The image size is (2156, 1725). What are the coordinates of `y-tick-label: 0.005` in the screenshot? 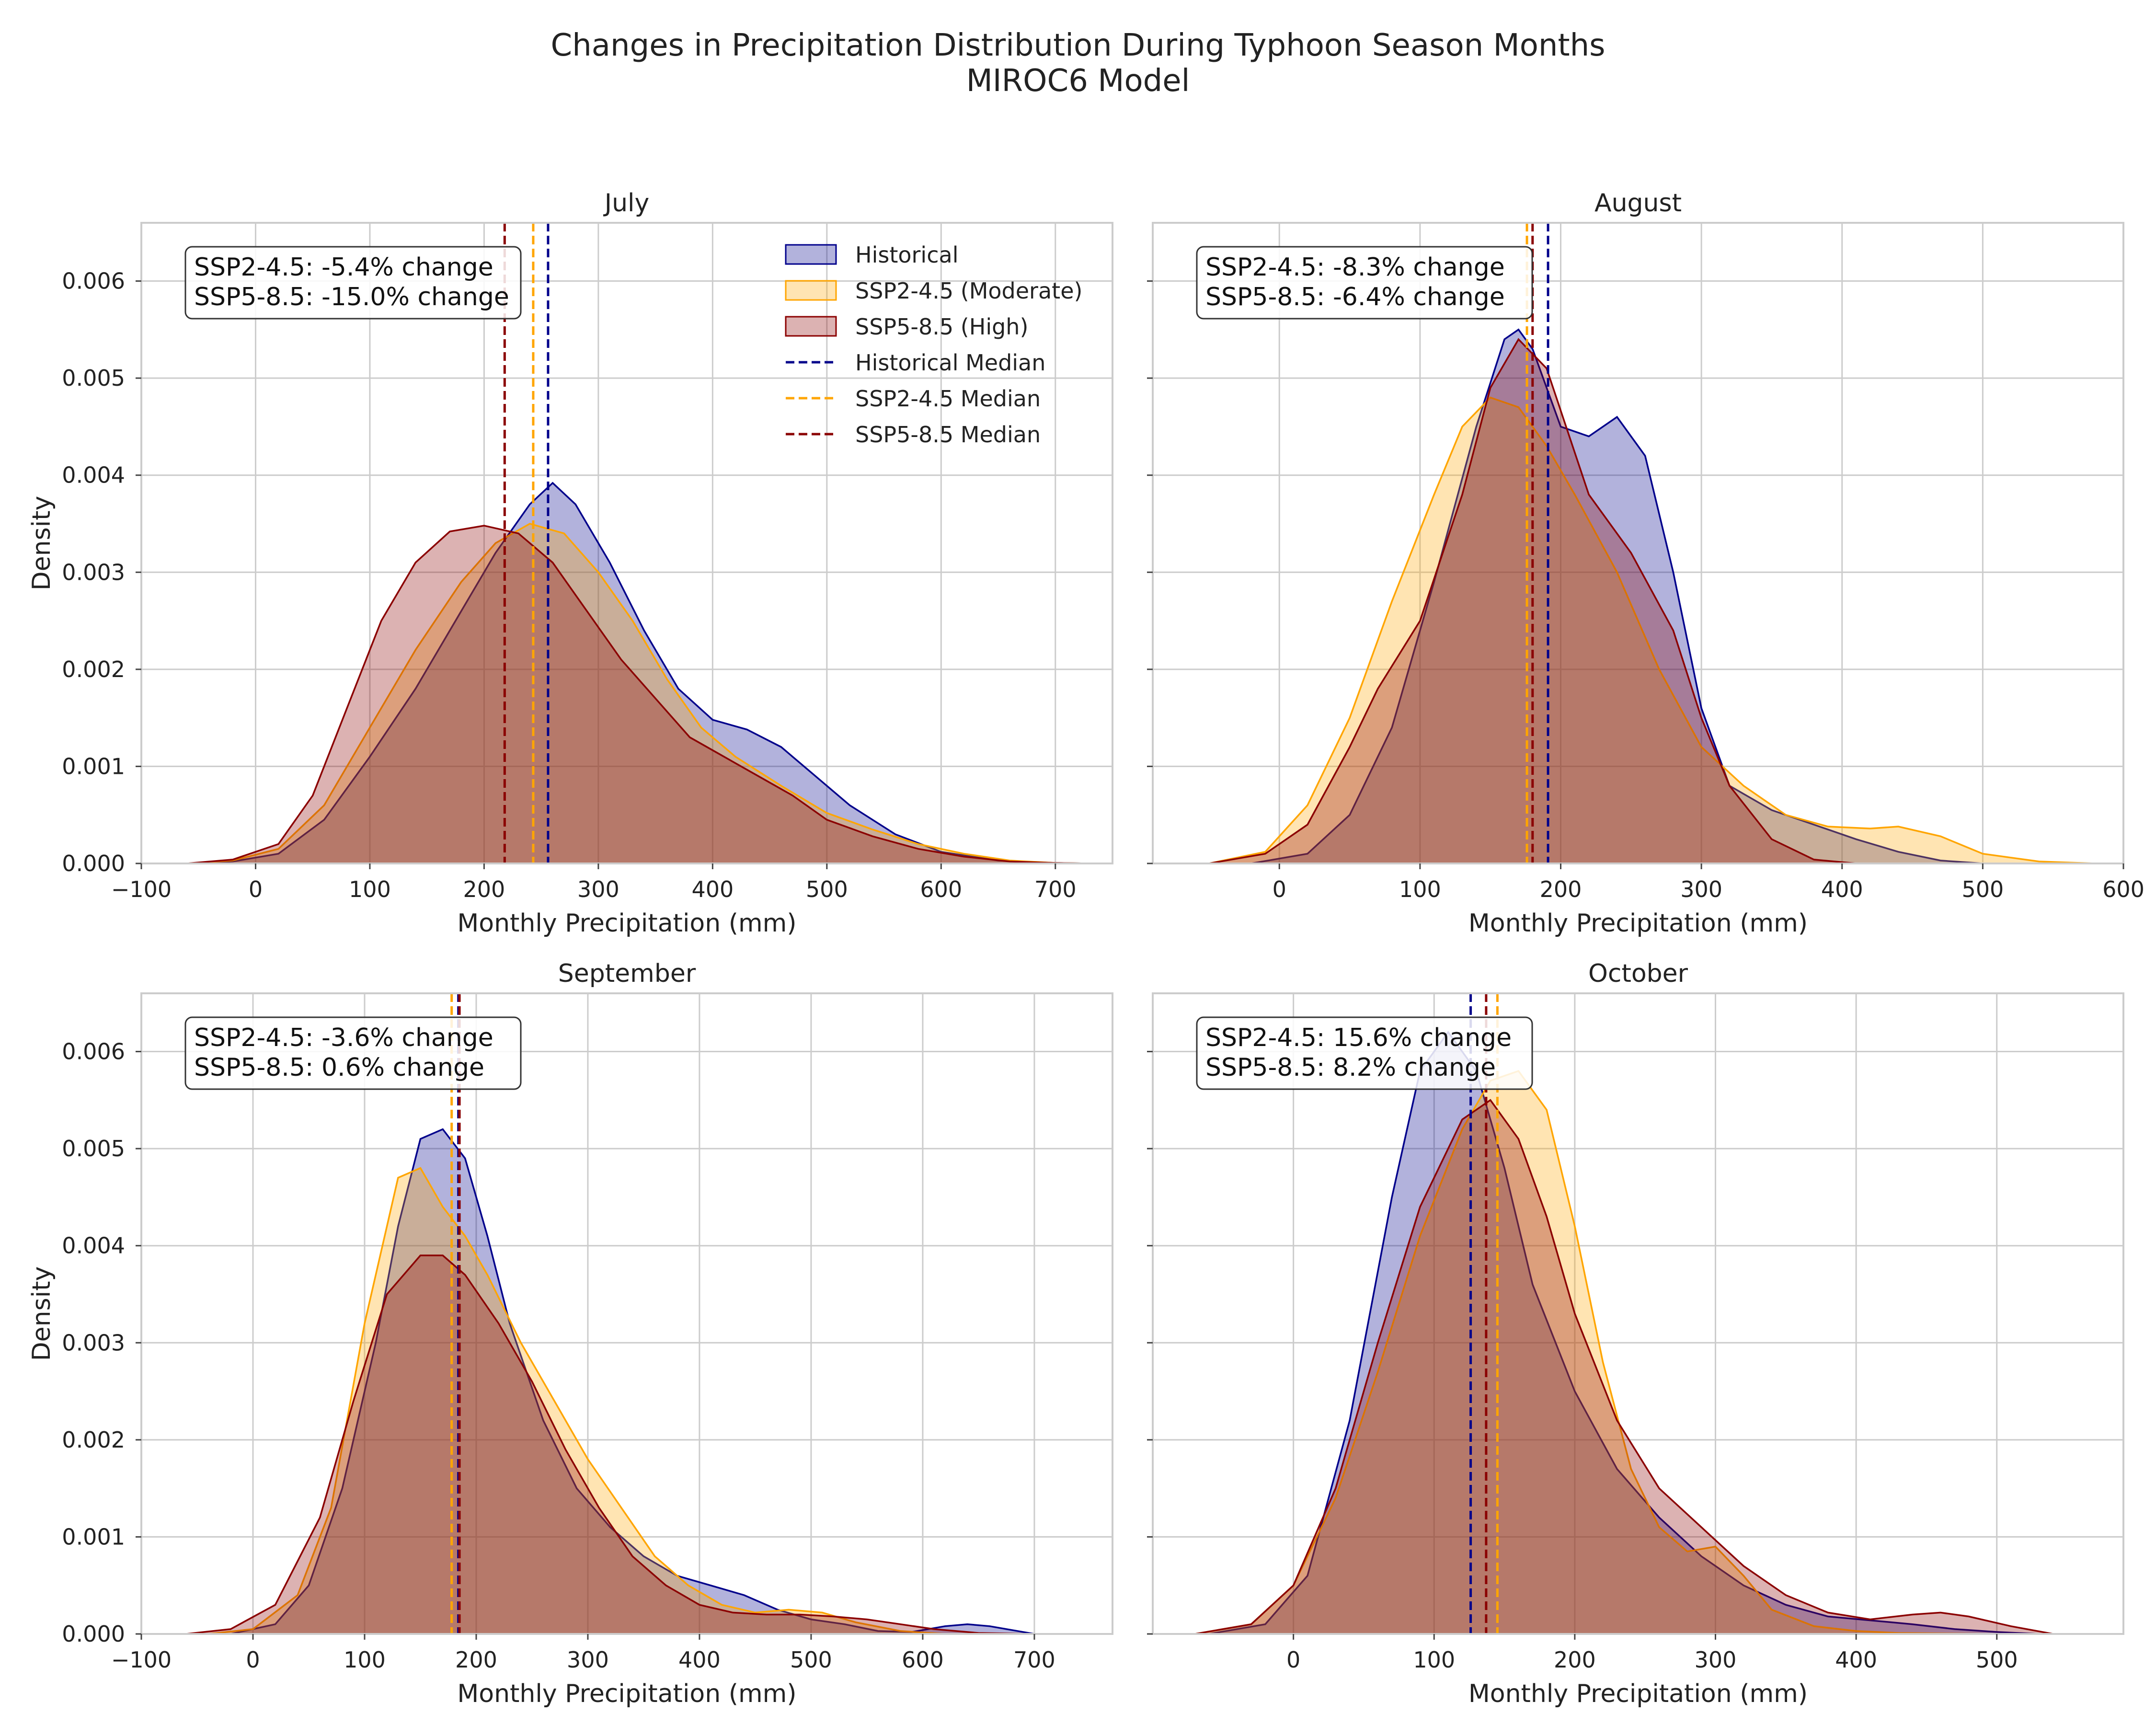 It's located at (93, 378).